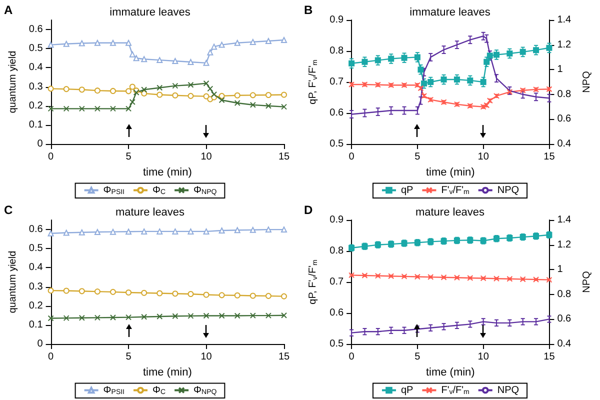 The width and height of the screenshot is (600, 400). I want to click on text: A, so click(8, 10).